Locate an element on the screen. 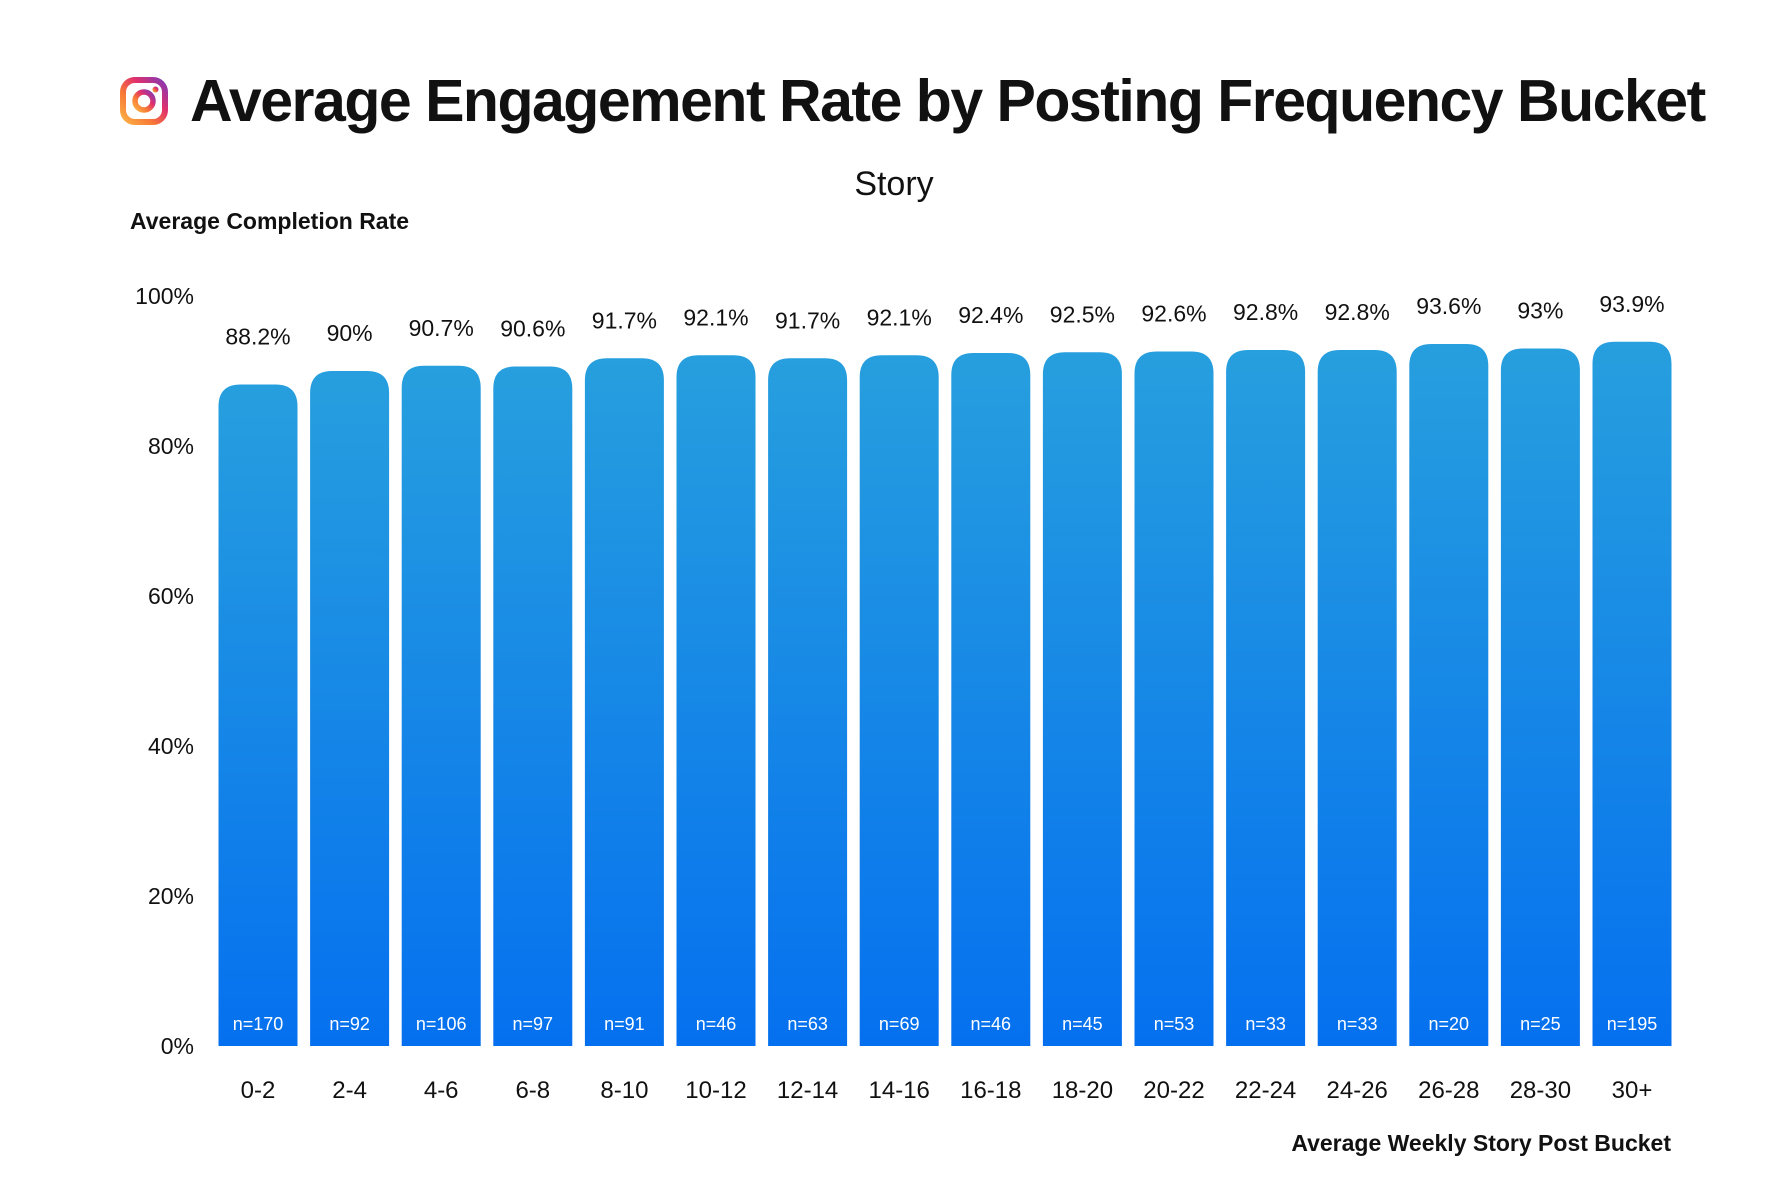 This screenshot has height=1200, width=1788. x-tick-label: 18-20 is located at coordinates (1082, 1090).